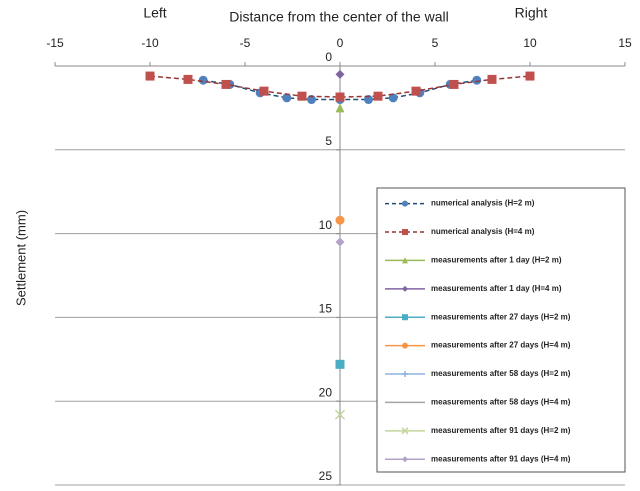  I want to click on chart-title: Distance from the center of the wall, so click(338, 17).